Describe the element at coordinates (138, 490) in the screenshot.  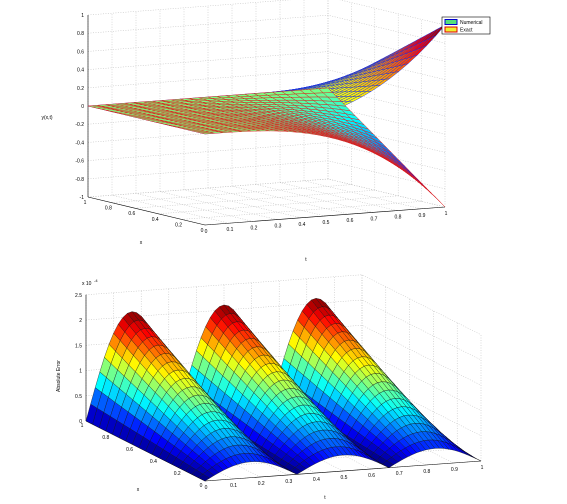
I see `bot-xlabel: x` at that location.